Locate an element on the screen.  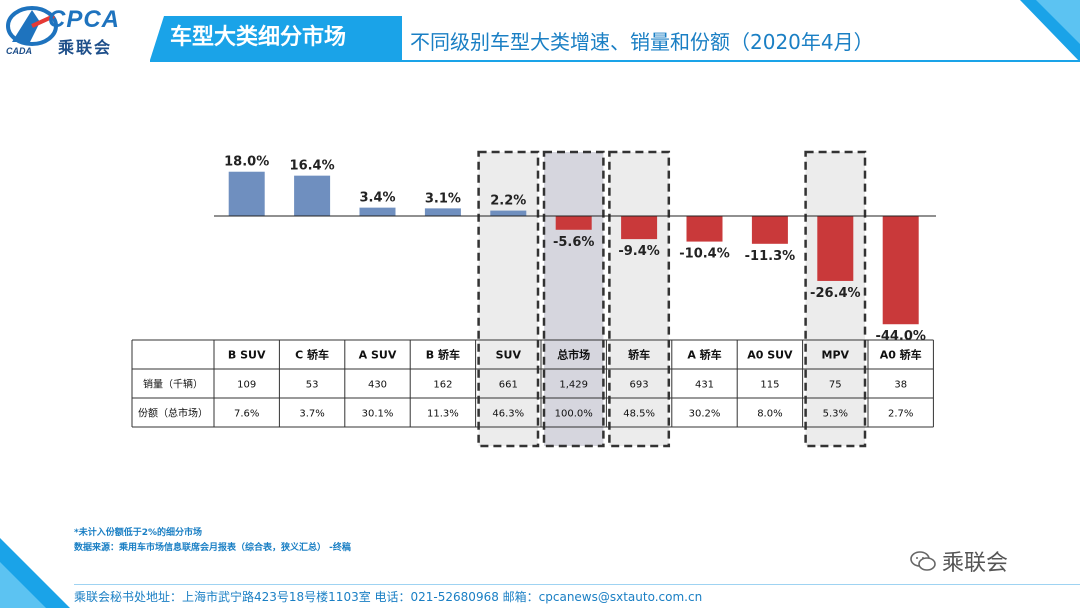
wechat-icon is located at coordinates (923, 561).